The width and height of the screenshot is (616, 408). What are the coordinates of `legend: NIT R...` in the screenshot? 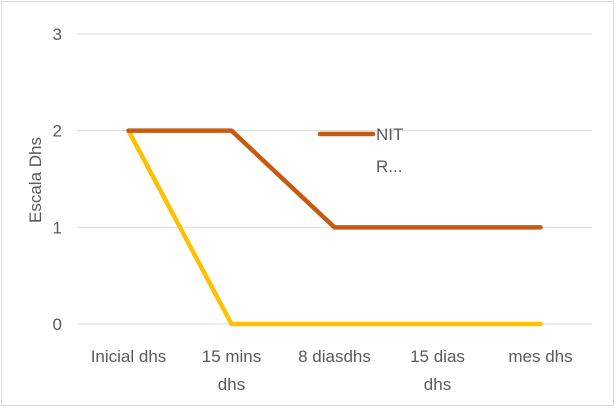 It's located at (360, 150).